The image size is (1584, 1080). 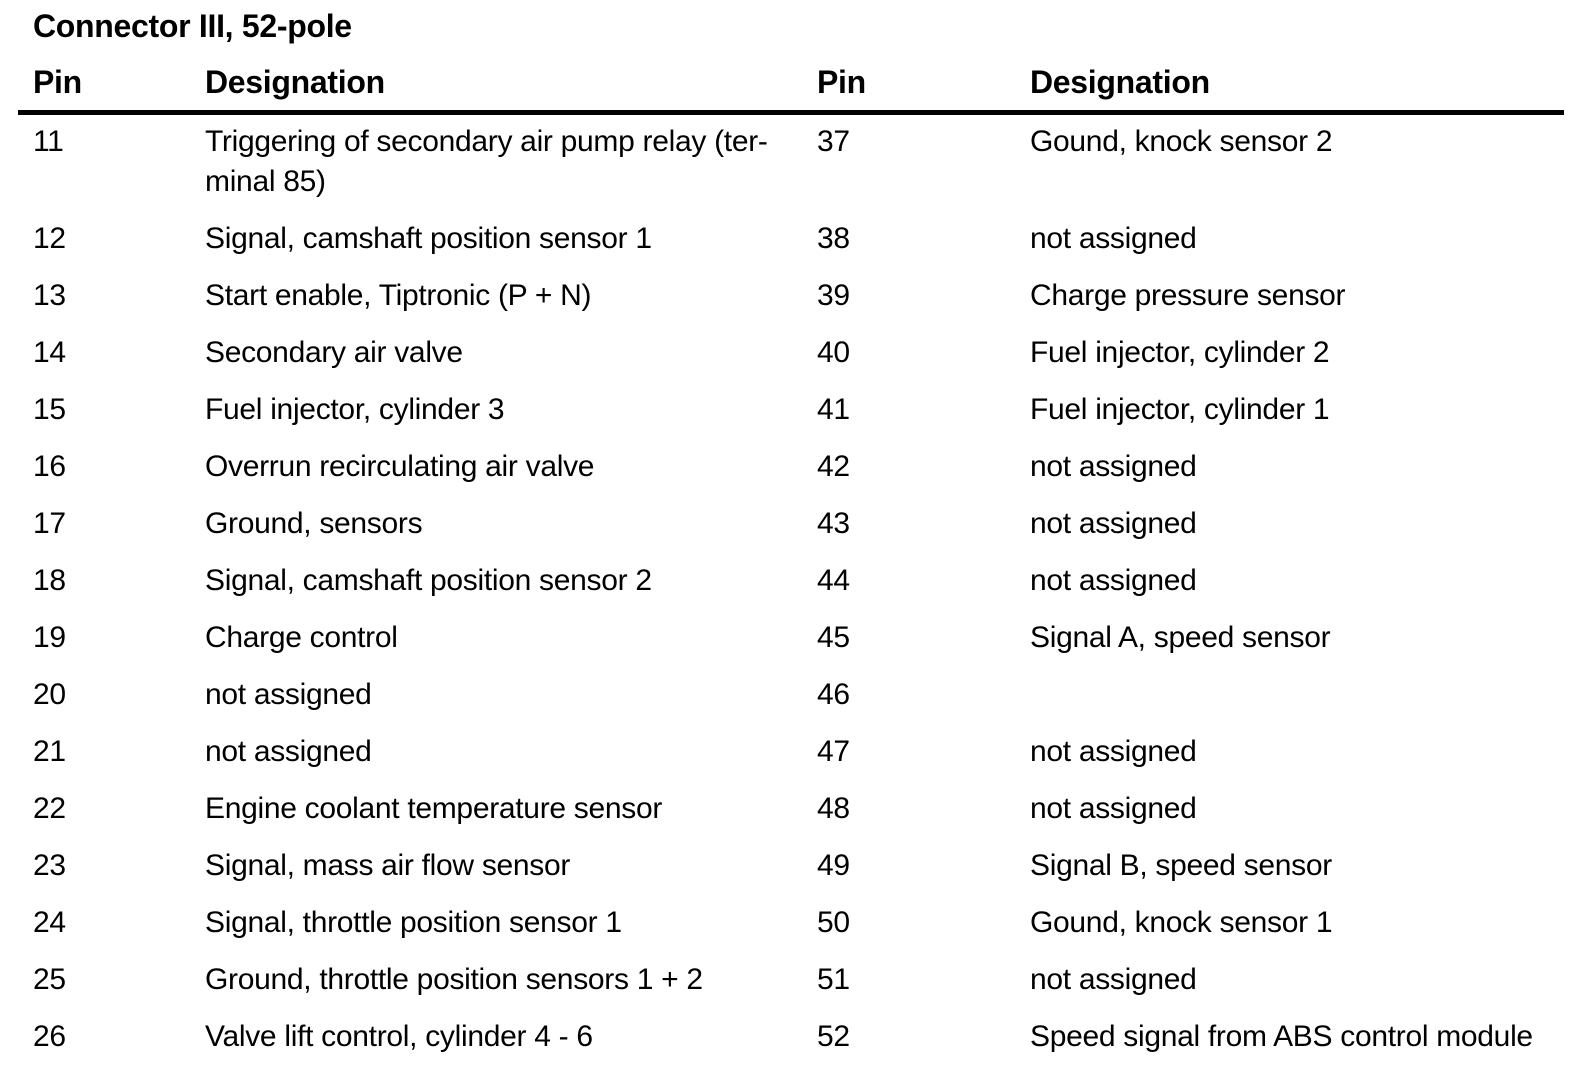 What do you see at coordinates (334, 352) in the screenshot?
I see `designation-cell: Secondary air valve` at bounding box center [334, 352].